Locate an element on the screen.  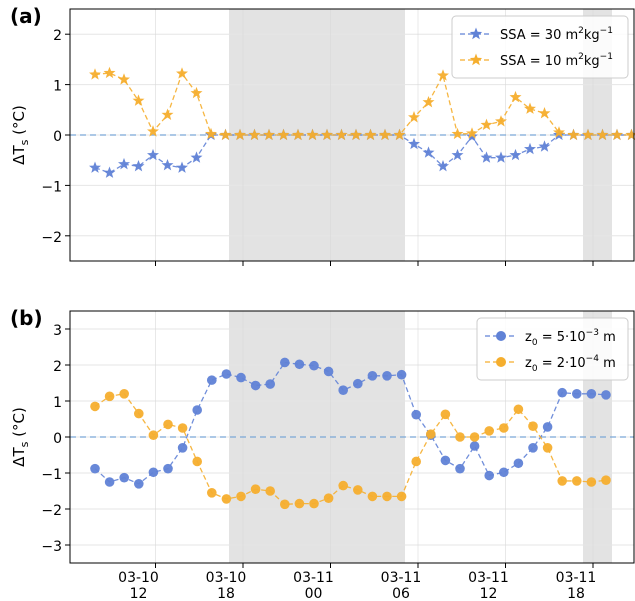
legend-label-tail: m is located at coordinates (607, 337).